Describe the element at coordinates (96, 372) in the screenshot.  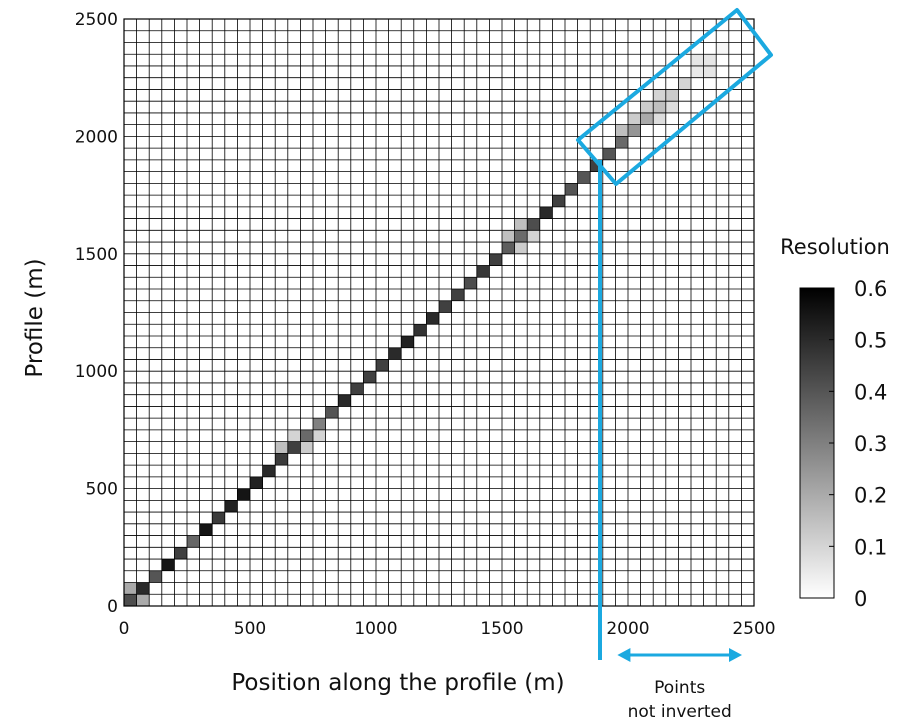
I see `y-tick-label: 1000` at that location.